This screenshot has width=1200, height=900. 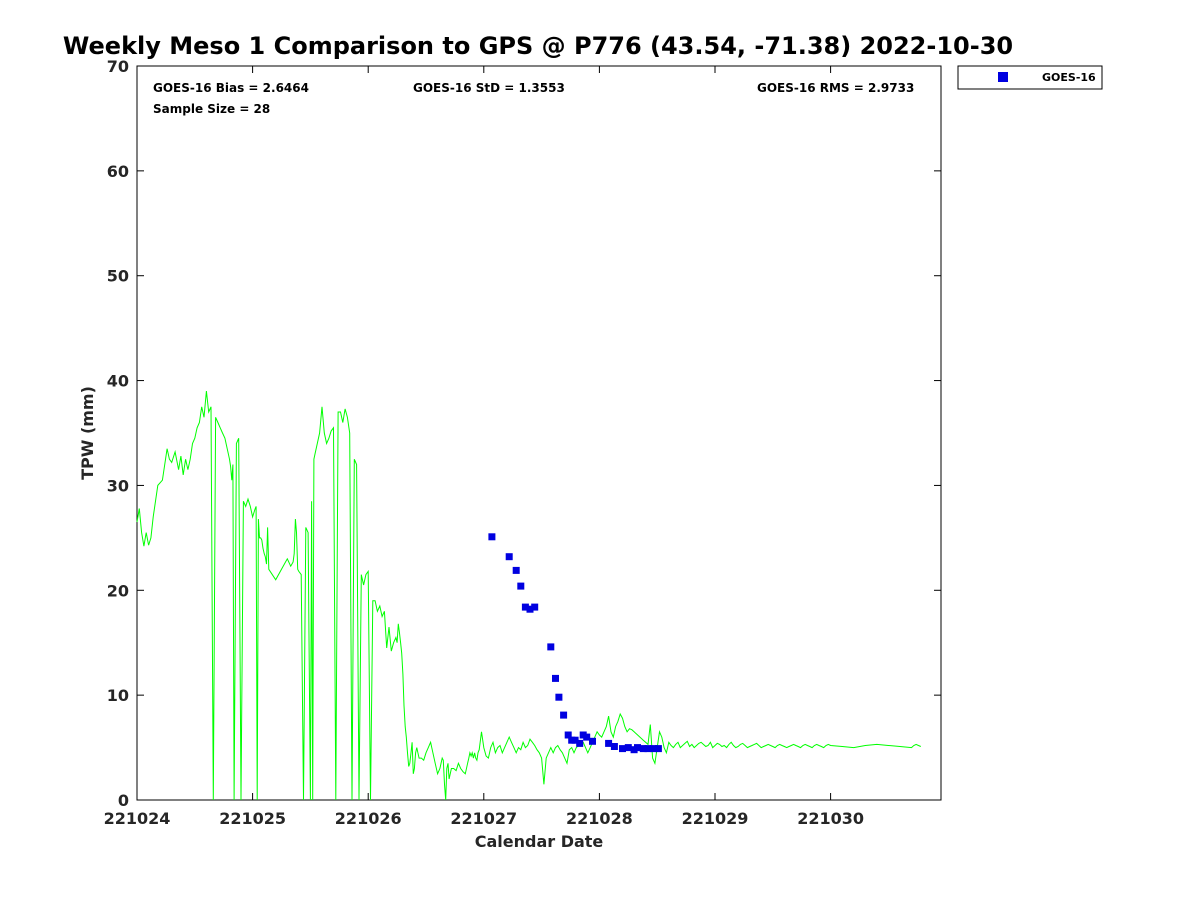 What do you see at coordinates (599, 818) in the screenshot?
I see `x-tick-label: 221028` at bounding box center [599, 818].